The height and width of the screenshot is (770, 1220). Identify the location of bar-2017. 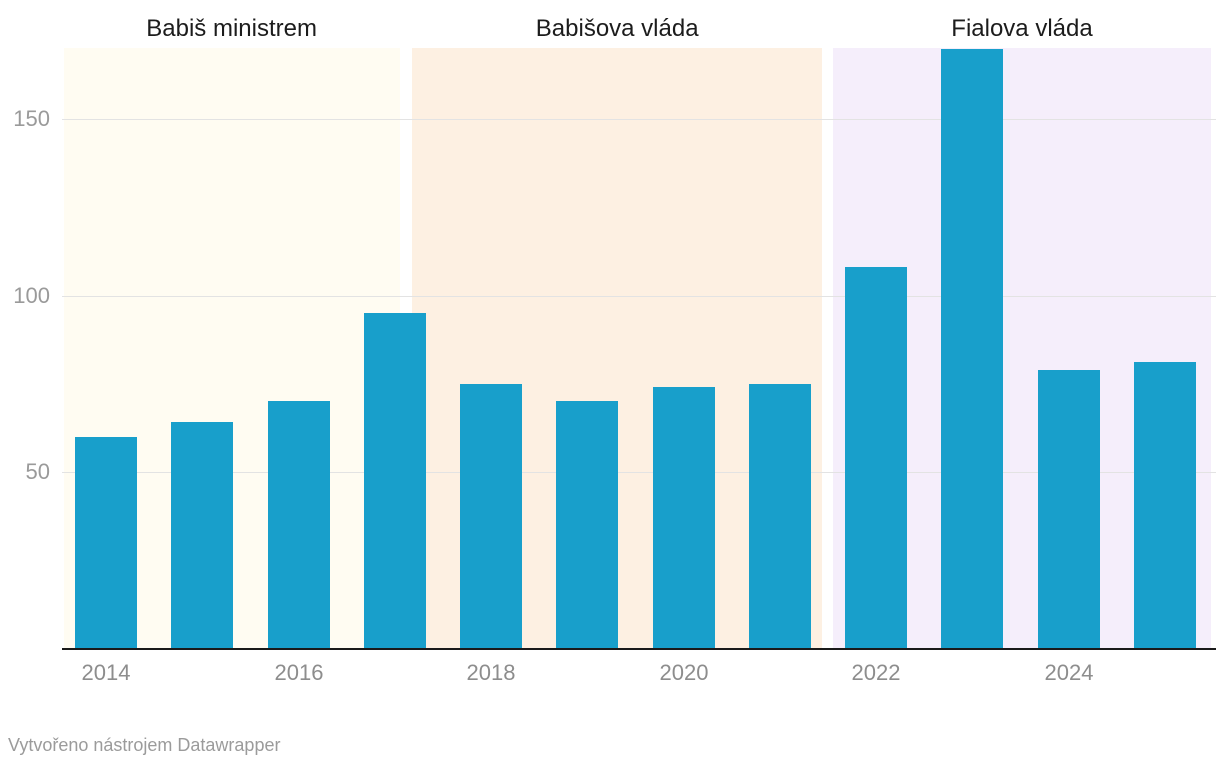
(395, 480).